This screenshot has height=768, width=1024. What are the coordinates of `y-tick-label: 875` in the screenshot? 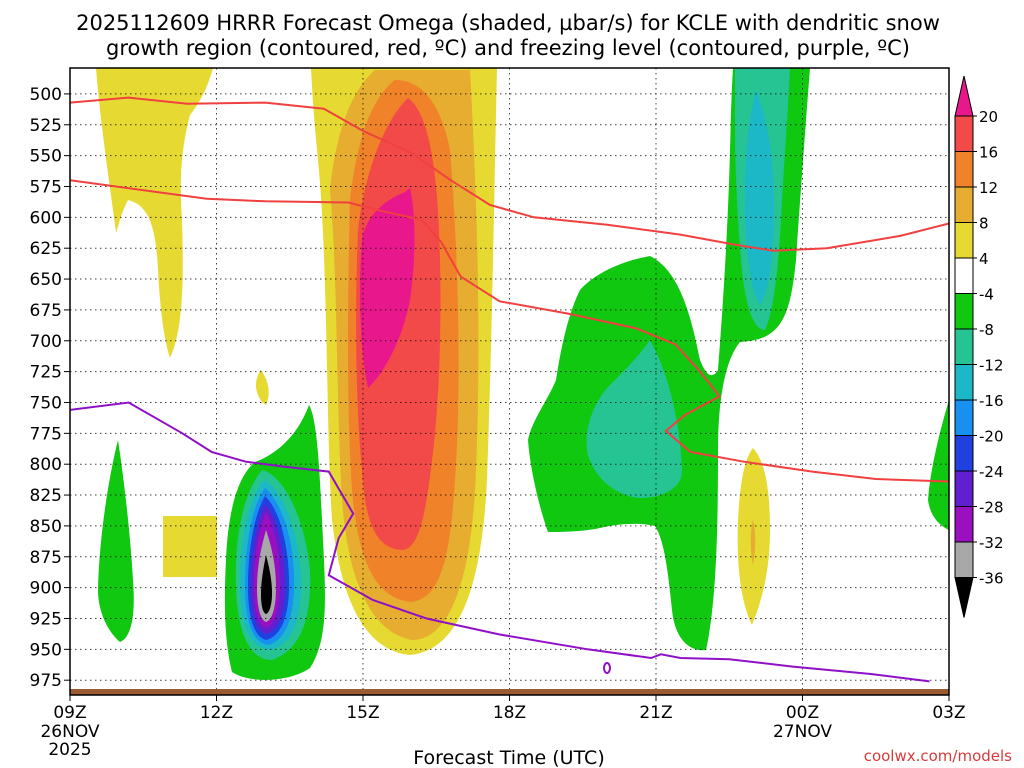 It's located at (46, 558).